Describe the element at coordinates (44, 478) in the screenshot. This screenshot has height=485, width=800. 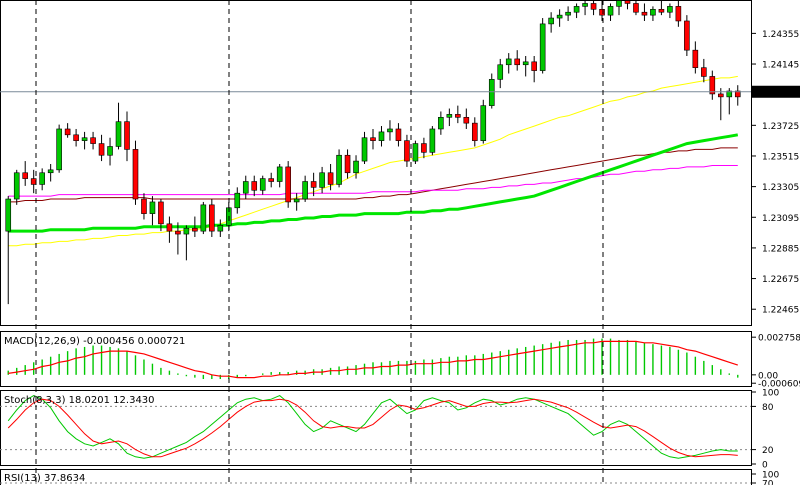
I see `rsi-label: RSI(13) 37.8634` at that location.